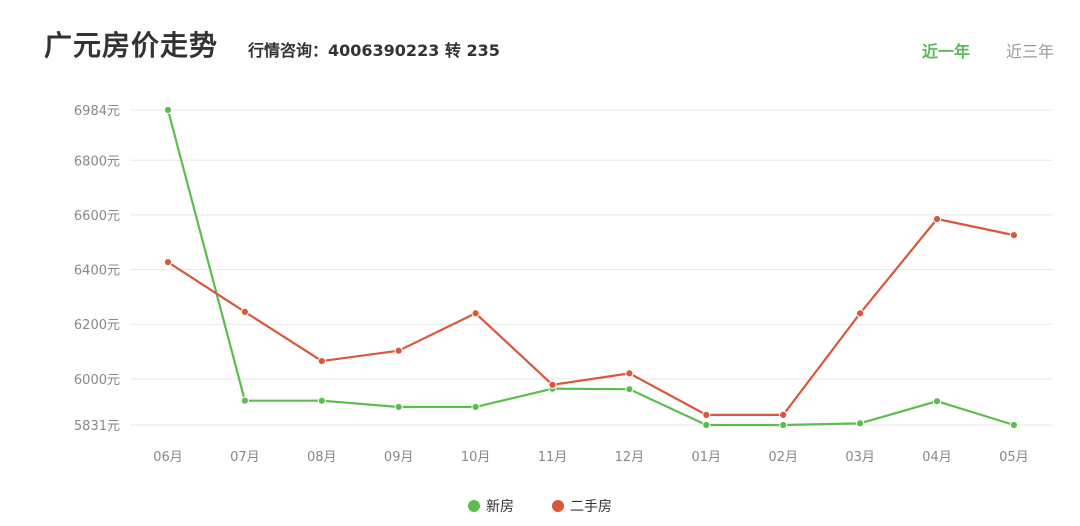  Describe the element at coordinates (783, 457) in the screenshot. I see `x-tick-label: 02月` at that location.